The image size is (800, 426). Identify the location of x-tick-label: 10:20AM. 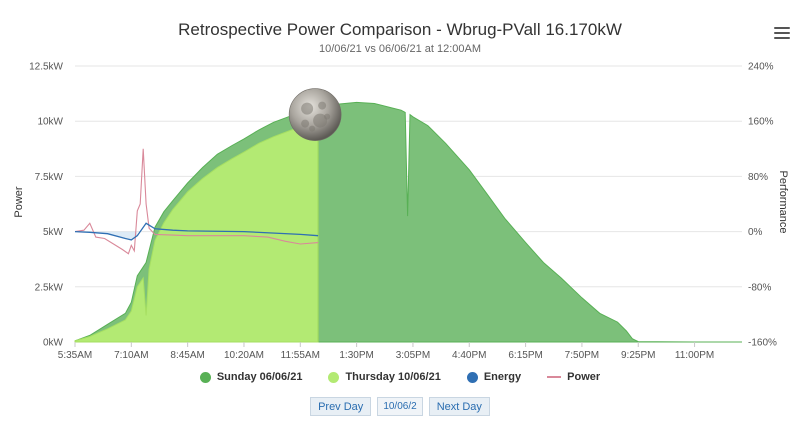
(244, 355).